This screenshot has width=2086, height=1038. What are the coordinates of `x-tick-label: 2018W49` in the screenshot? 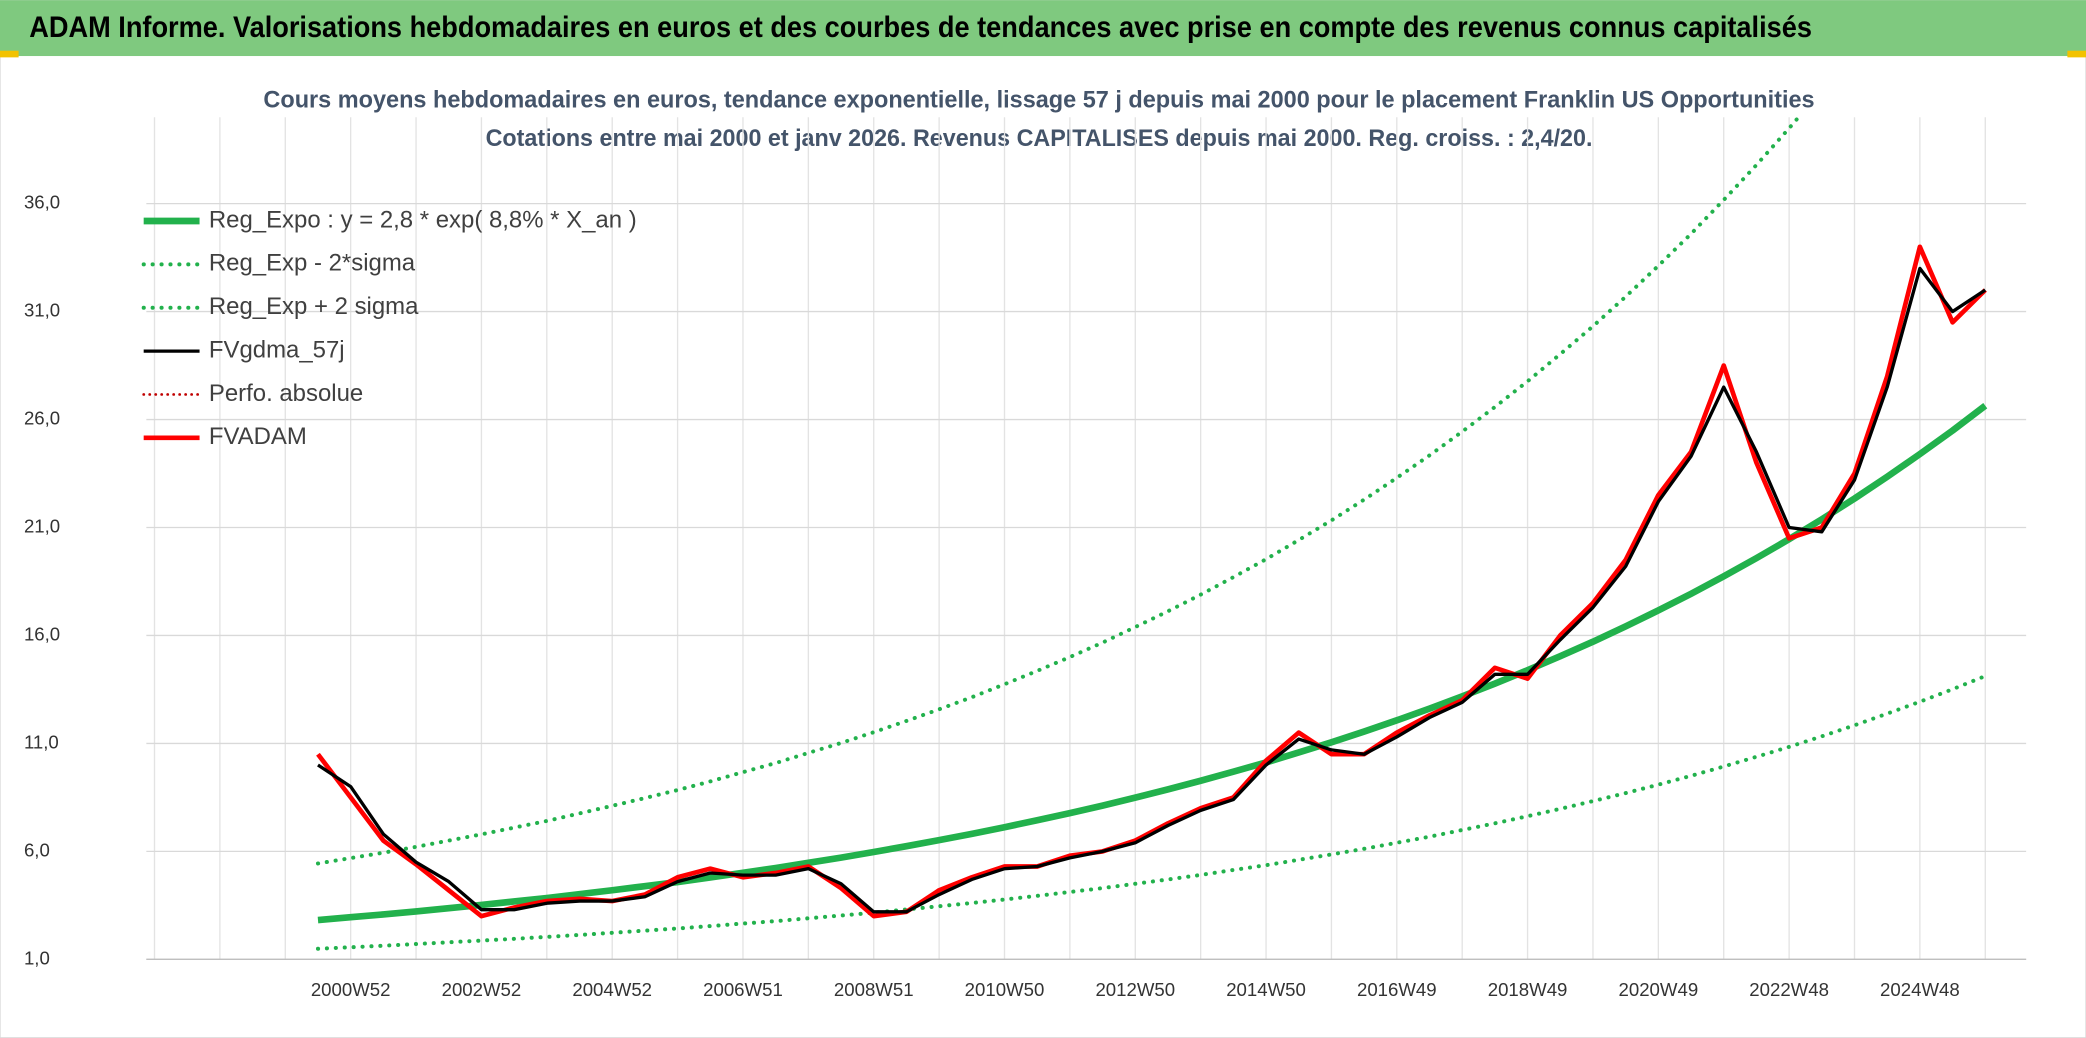 It's located at (1528, 989).